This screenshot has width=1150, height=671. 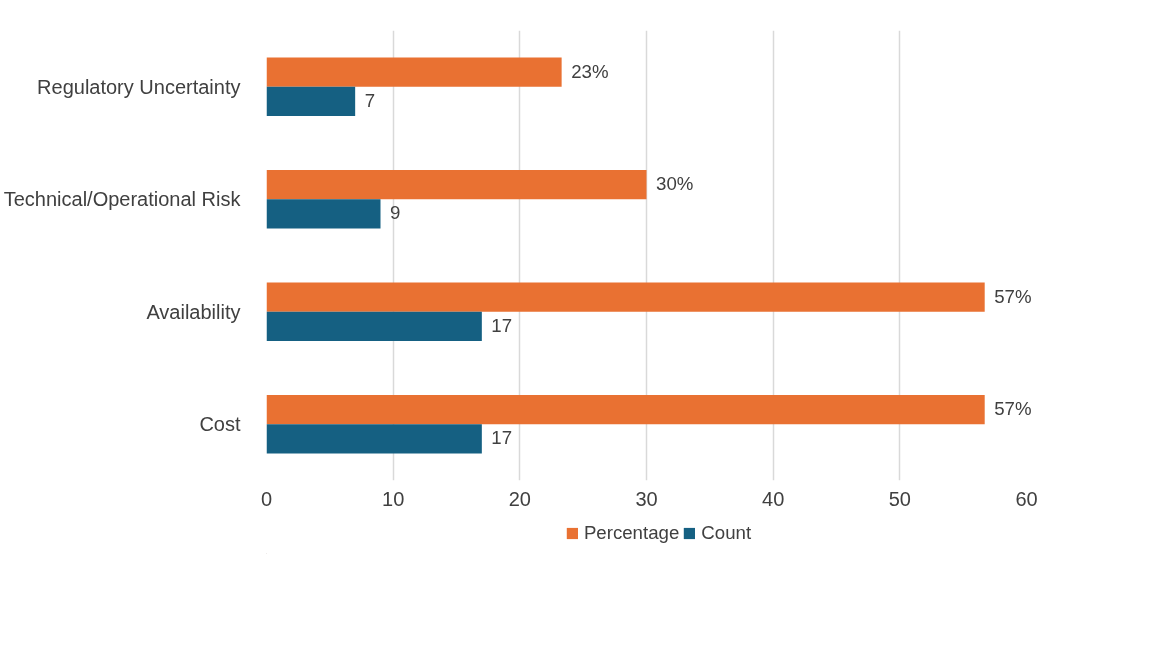 I want to click on x-tick-label: 50, so click(x=899, y=498).